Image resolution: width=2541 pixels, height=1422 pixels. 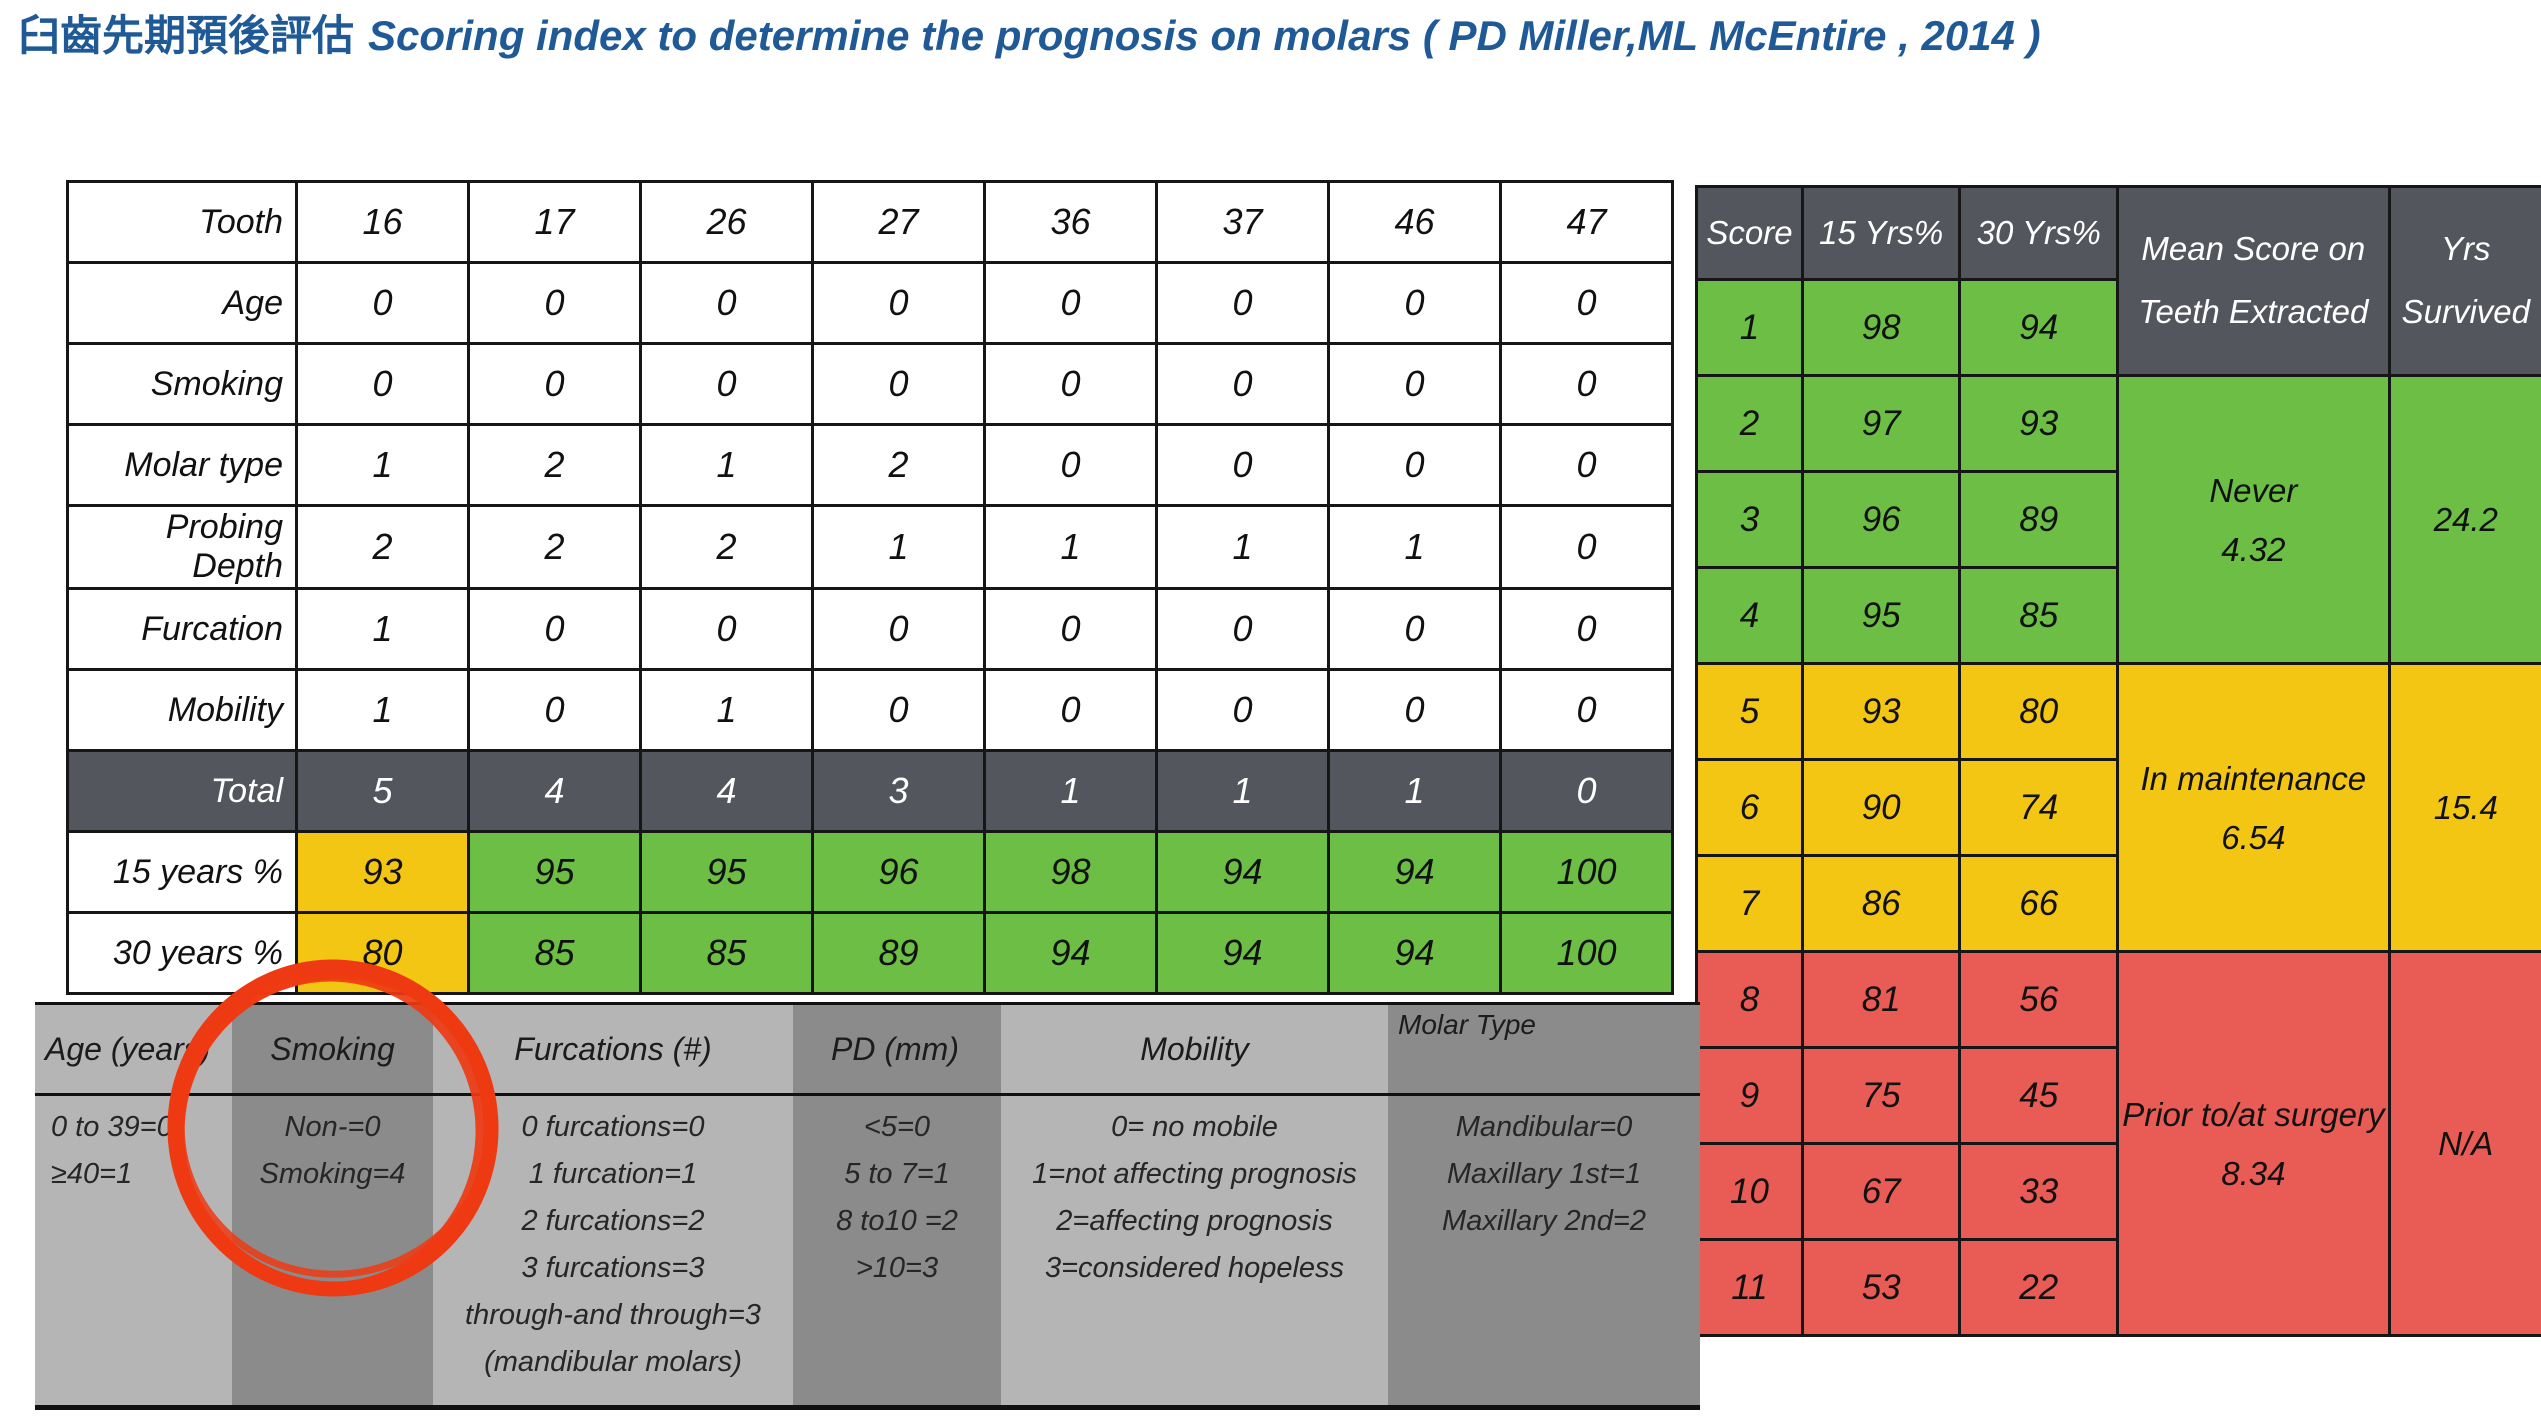 I want to click on table-row: Smoking 0 0 0 0 0 0 0 0, so click(x=870, y=384).